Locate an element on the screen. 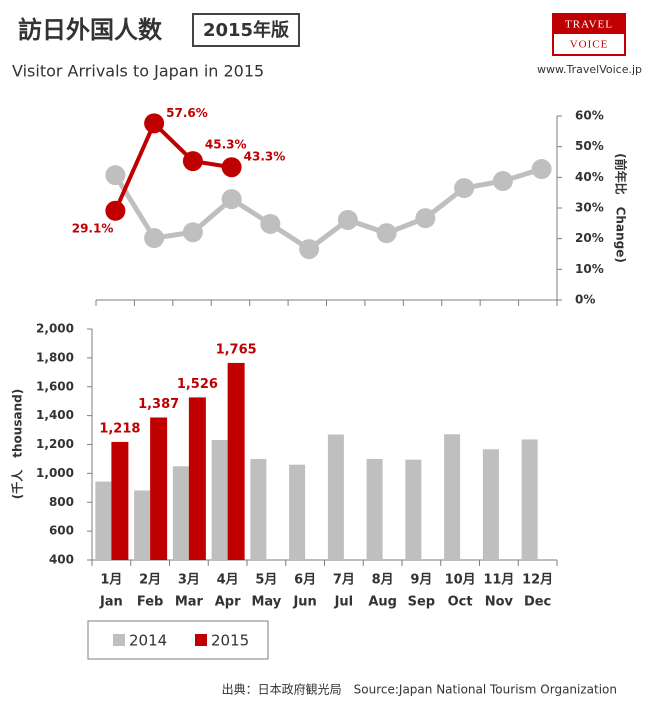  logo-top: TRAVEL is located at coordinates (589, 25).